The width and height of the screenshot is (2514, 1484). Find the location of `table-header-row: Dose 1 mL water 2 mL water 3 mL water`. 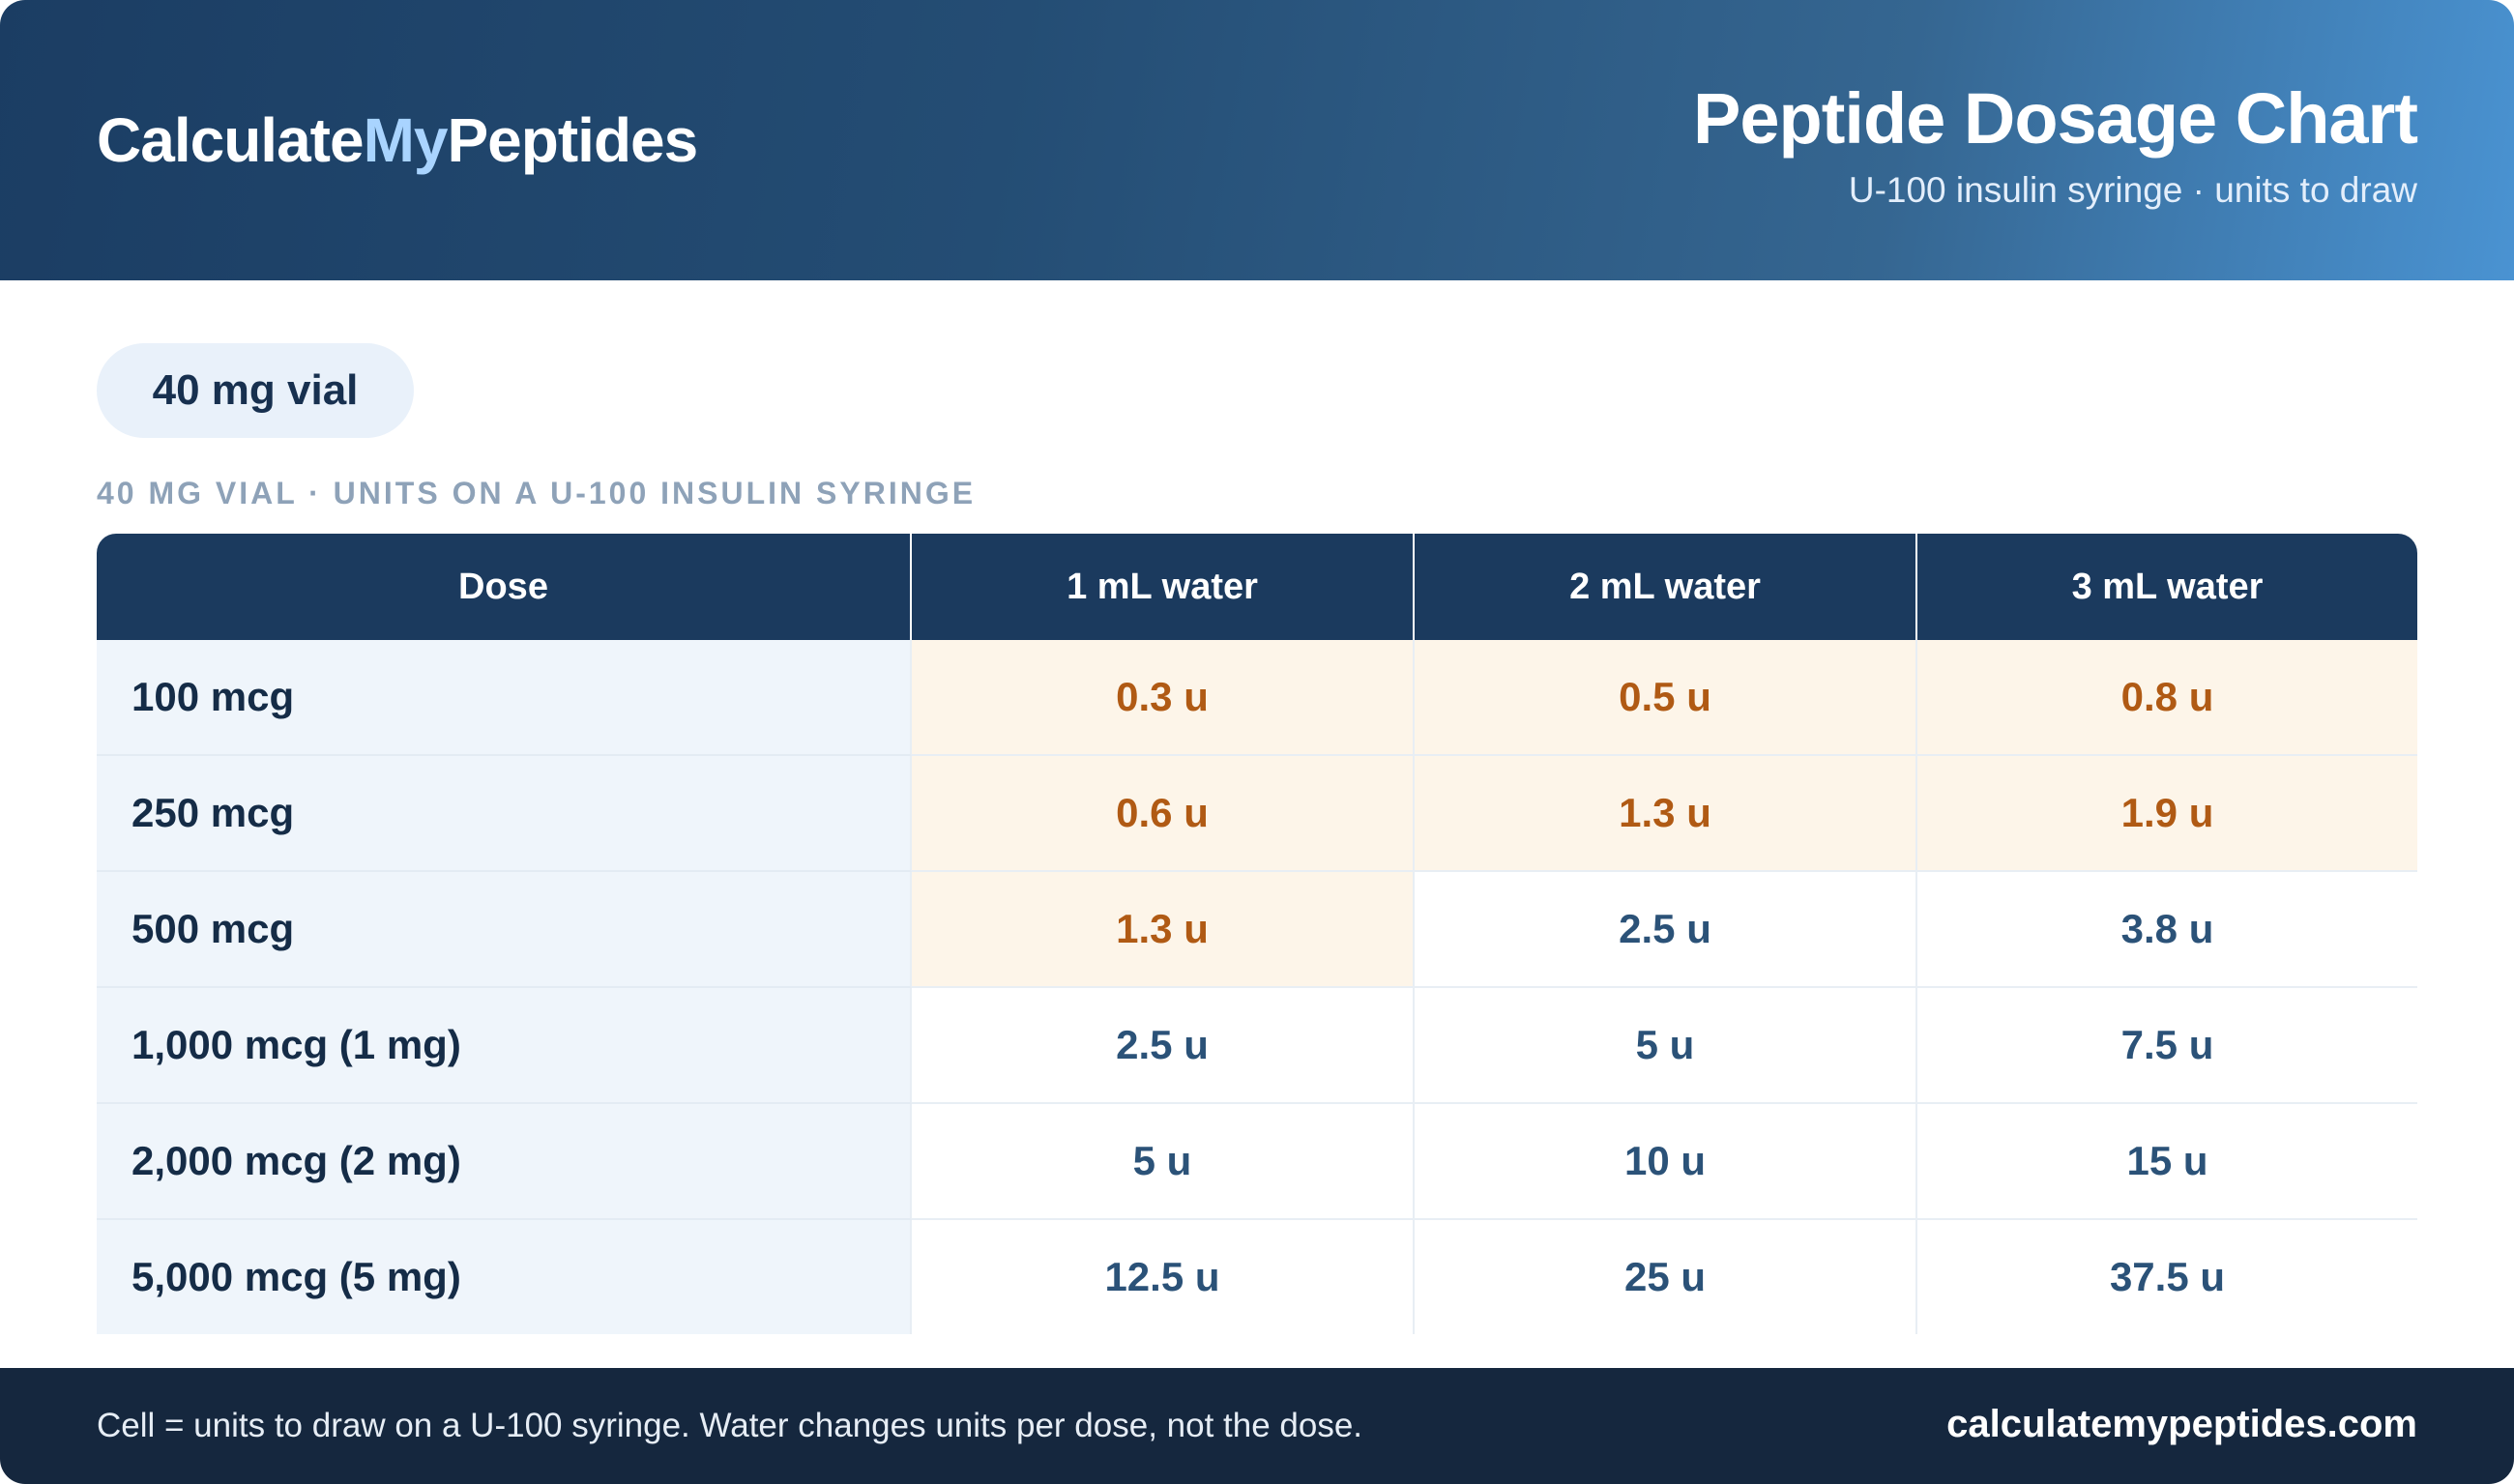

table-header-row: Dose 1 mL water 2 mL water 3 mL water is located at coordinates (1257, 587).